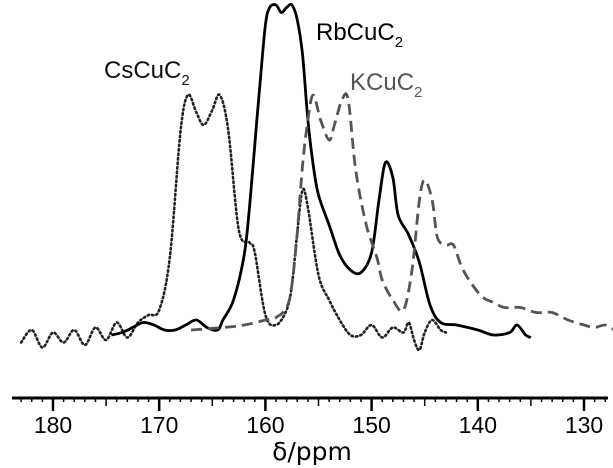  Describe the element at coordinates (478, 425) in the screenshot. I see `x-tick-label: 140` at that location.